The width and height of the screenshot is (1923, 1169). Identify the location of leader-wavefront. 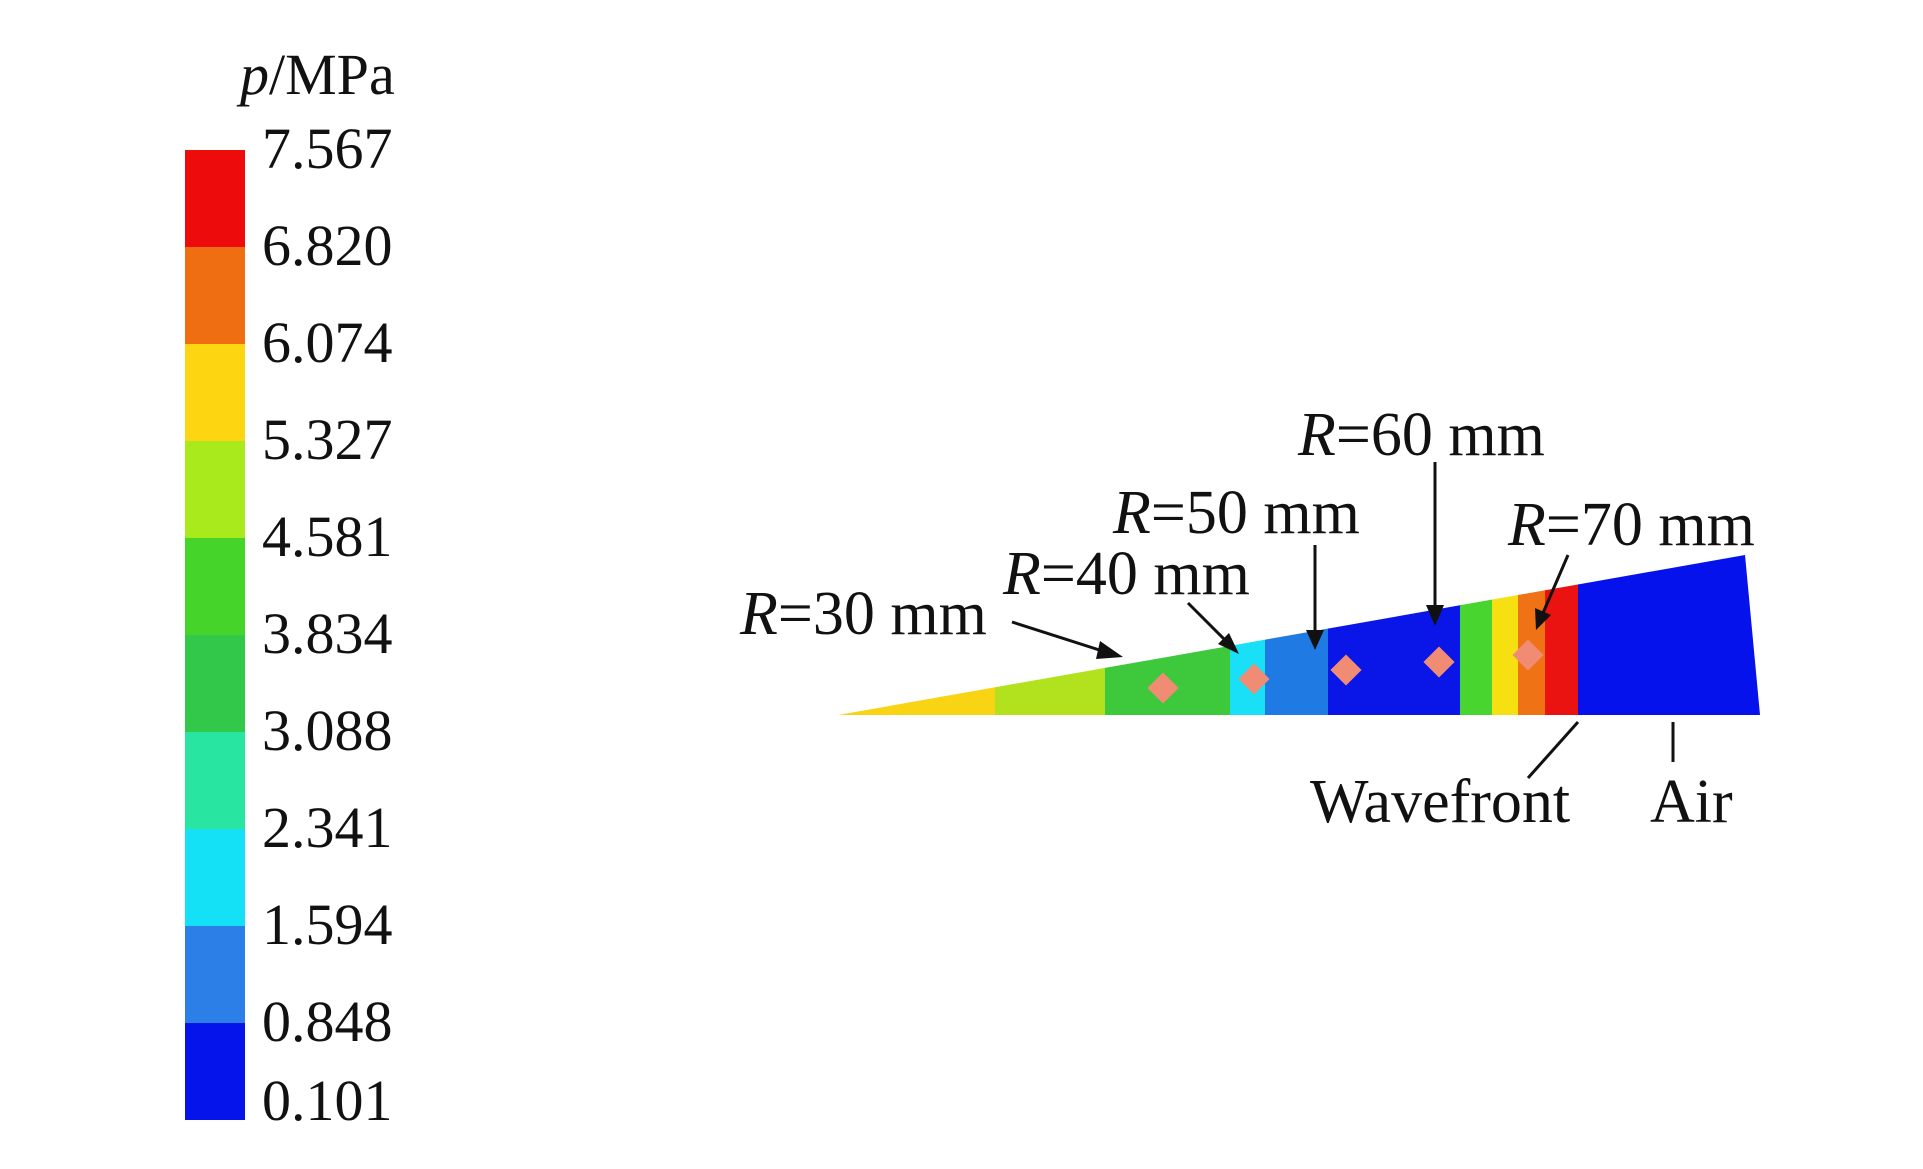
(1553, 750).